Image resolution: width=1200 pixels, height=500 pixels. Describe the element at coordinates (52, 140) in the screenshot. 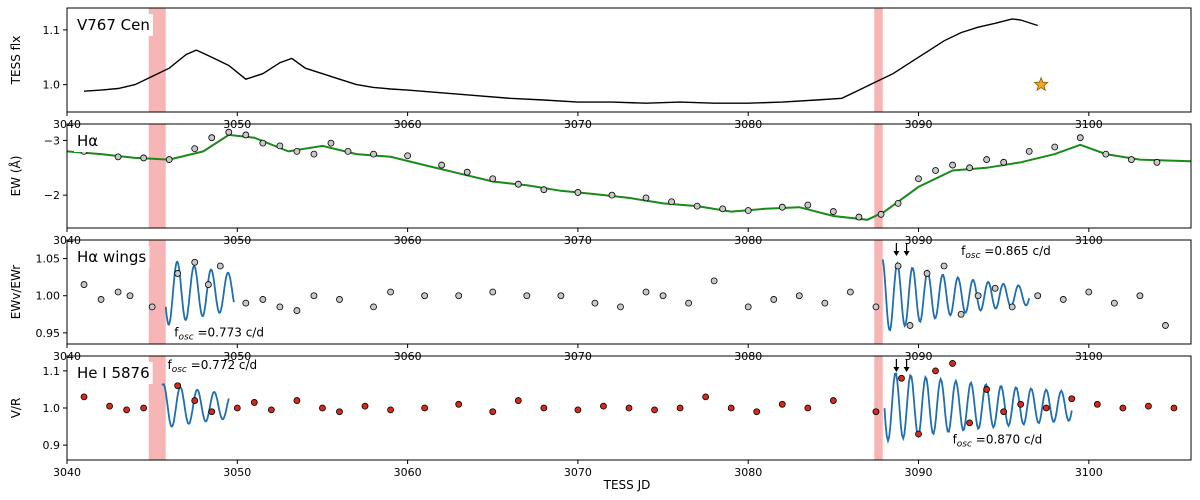

I see `y-tick-label: −3` at that location.